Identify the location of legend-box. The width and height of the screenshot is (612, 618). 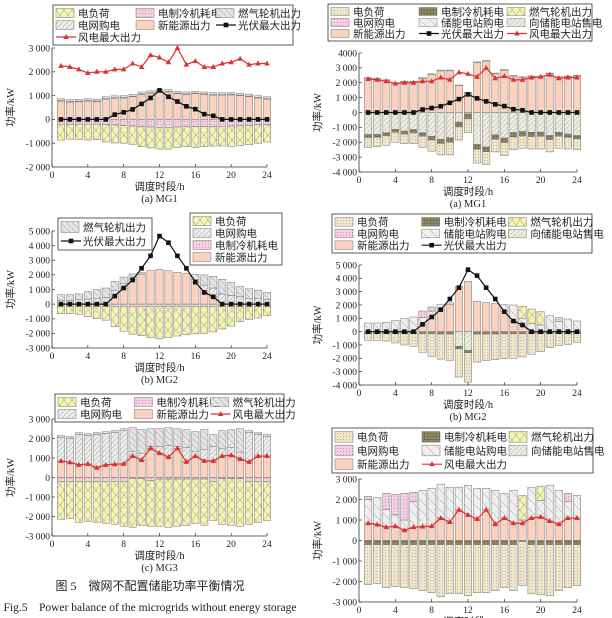
(169, 408).